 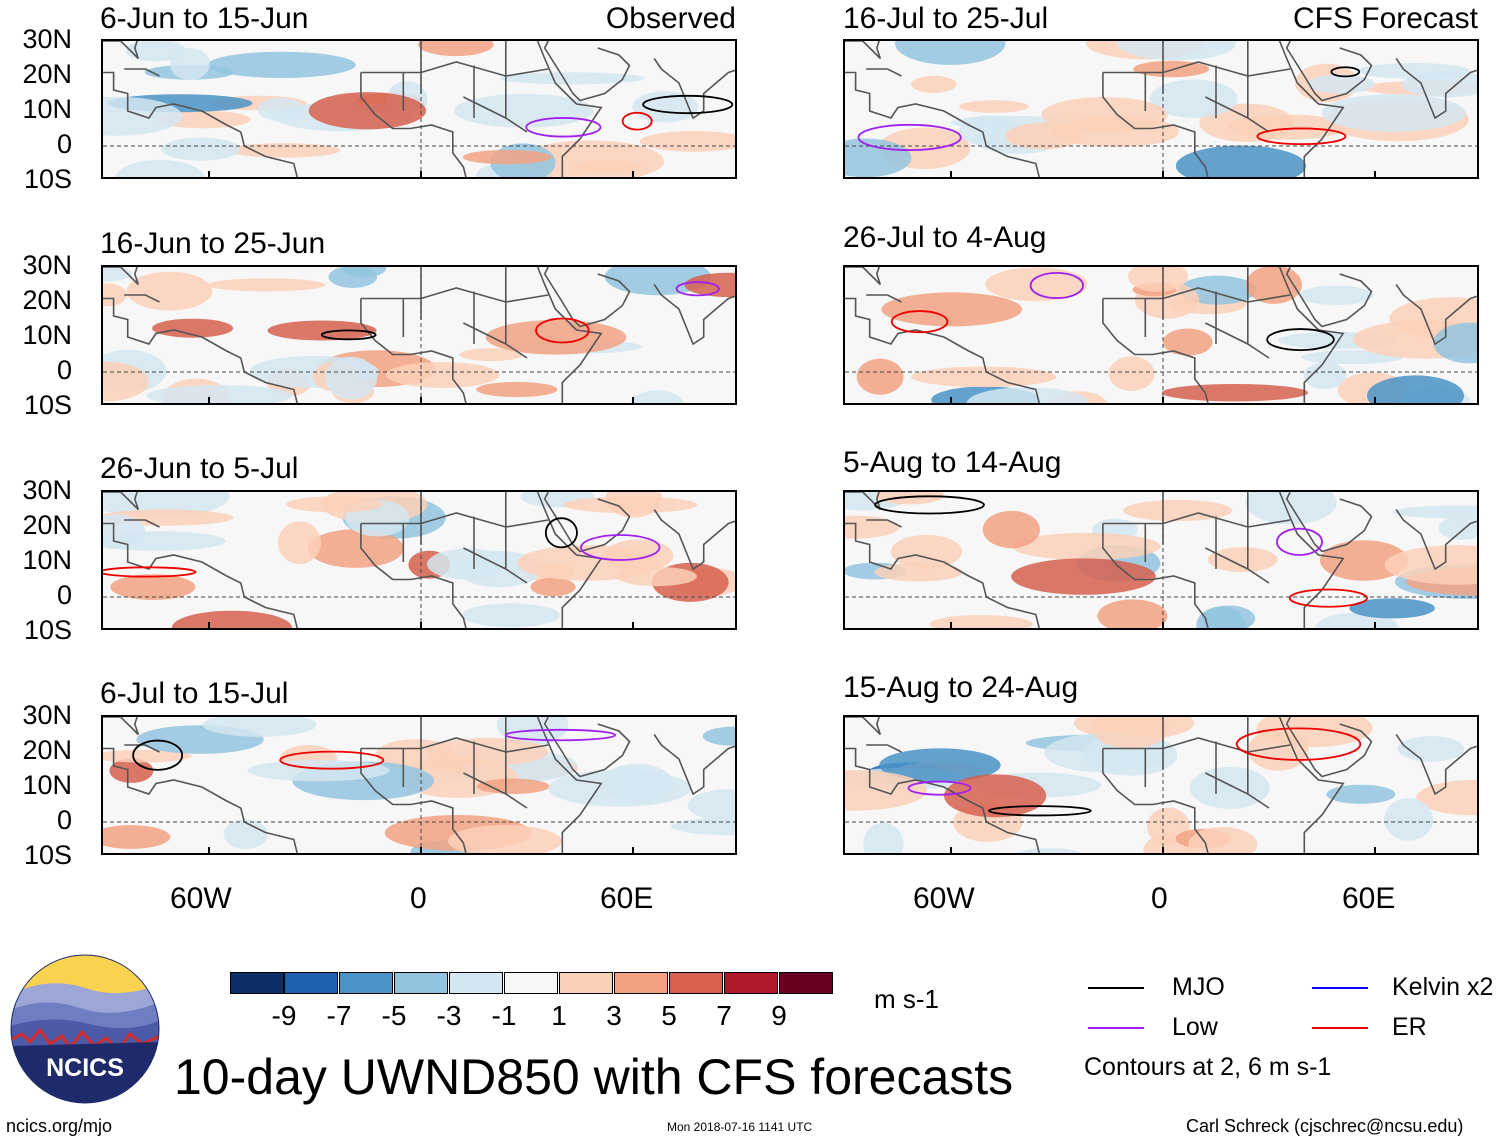 I want to click on colorbar-label: -5, so click(x=394, y=1015).